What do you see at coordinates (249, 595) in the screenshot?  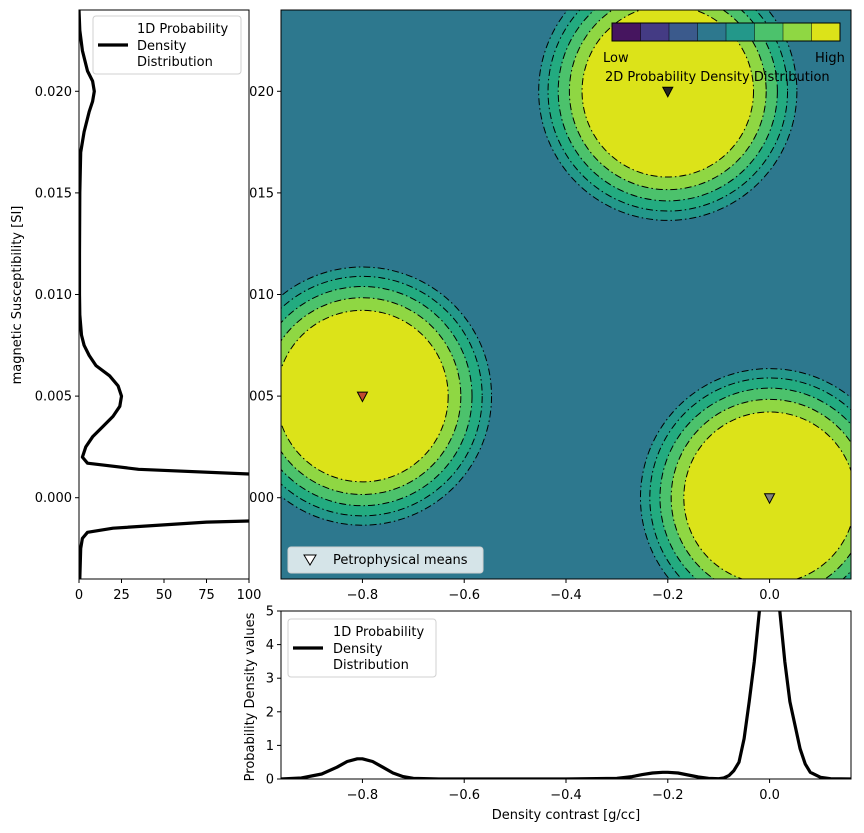 I see `side-x-tick-label: 100` at bounding box center [249, 595].